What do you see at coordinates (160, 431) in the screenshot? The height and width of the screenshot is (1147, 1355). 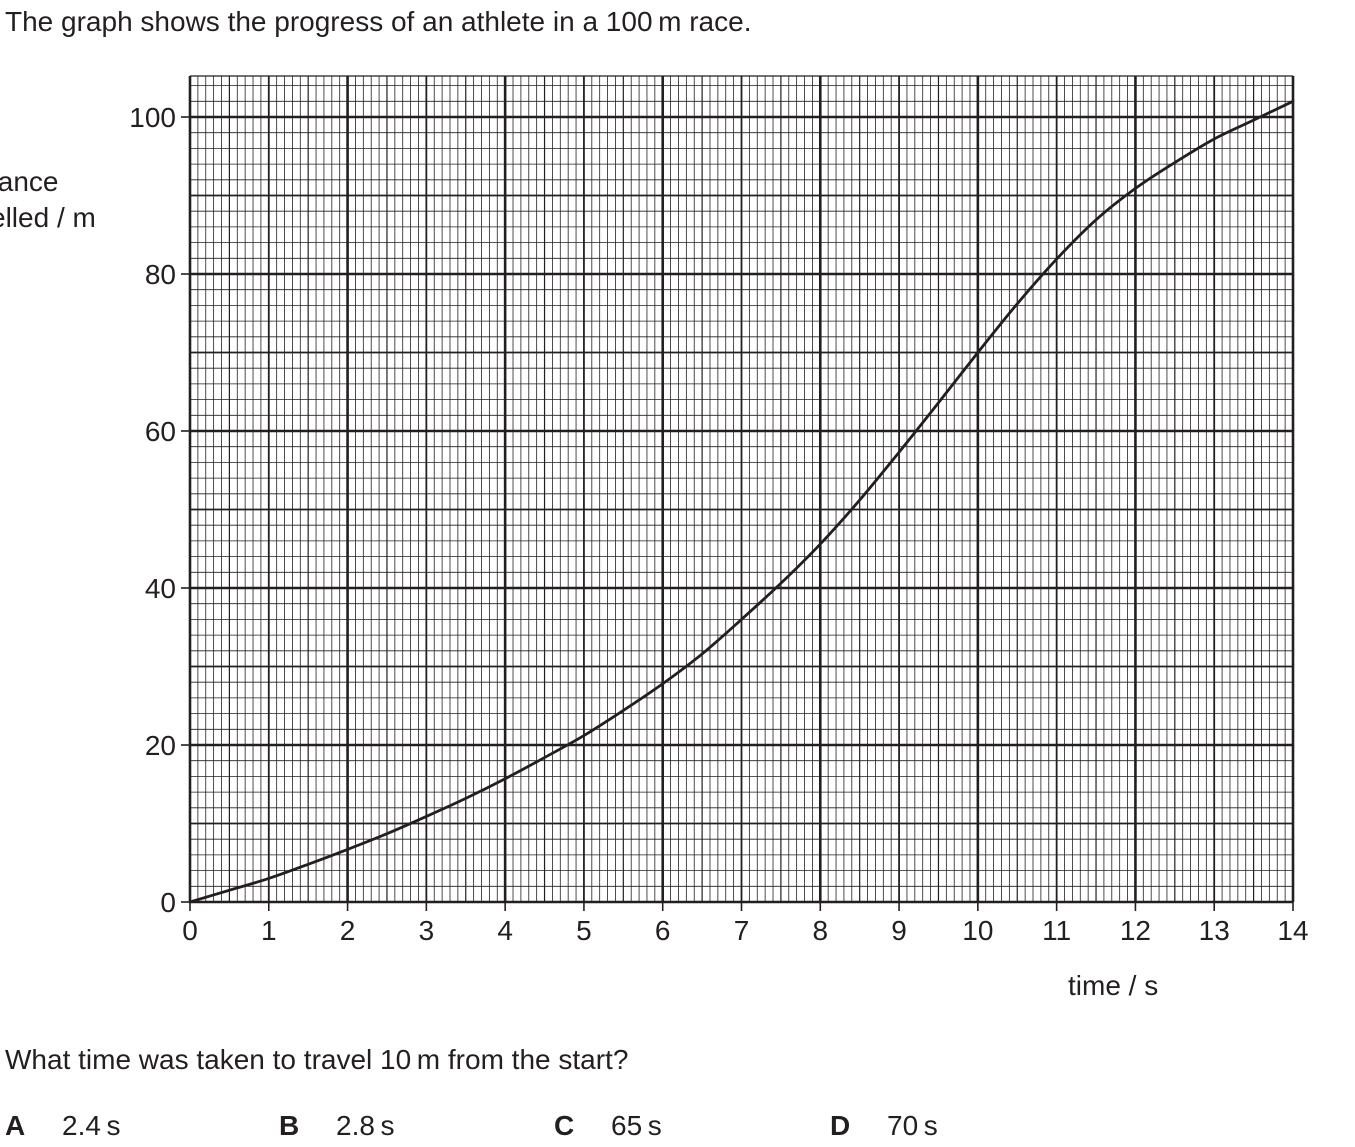 I see `y-tick-label: 60` at bounding box center [160, 431].